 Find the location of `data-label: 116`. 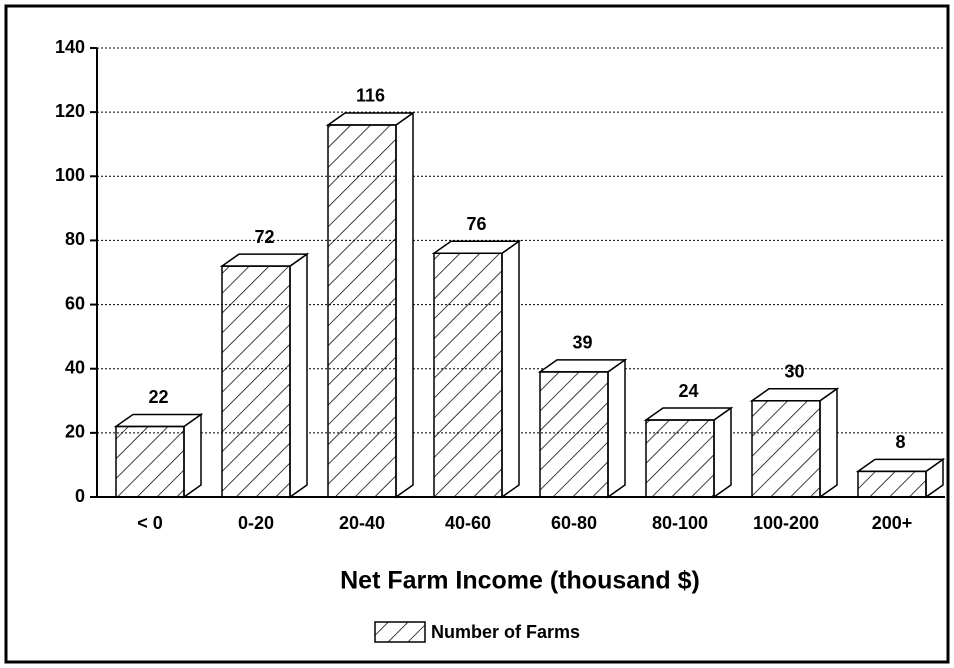

data-label: 116 is located at coordinates (370, 96).